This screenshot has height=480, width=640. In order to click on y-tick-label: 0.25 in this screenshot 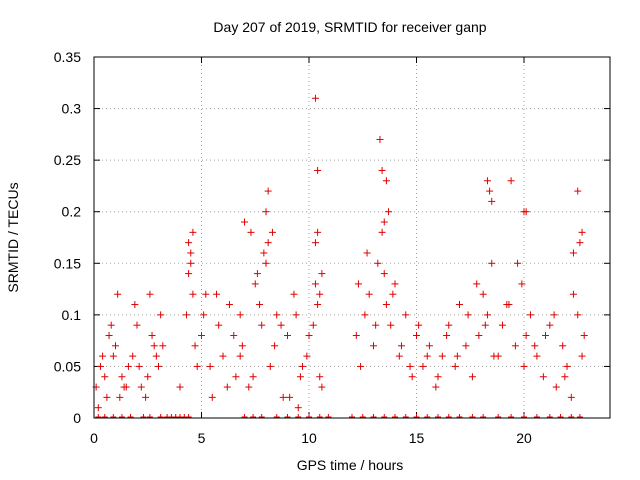, I will do `click(67, 160)`.